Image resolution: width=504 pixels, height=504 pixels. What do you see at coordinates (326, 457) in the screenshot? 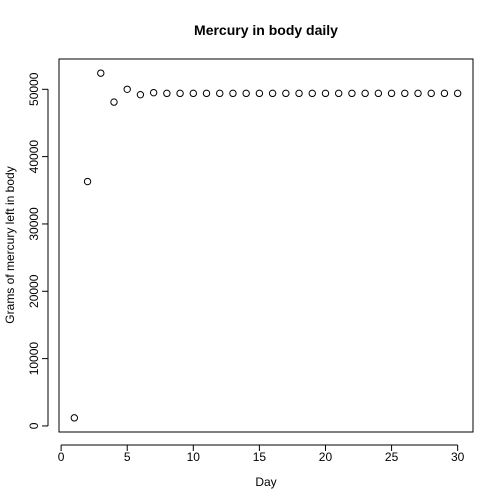
I see `x-tick-label: 20` at bounding box center [326, 457].